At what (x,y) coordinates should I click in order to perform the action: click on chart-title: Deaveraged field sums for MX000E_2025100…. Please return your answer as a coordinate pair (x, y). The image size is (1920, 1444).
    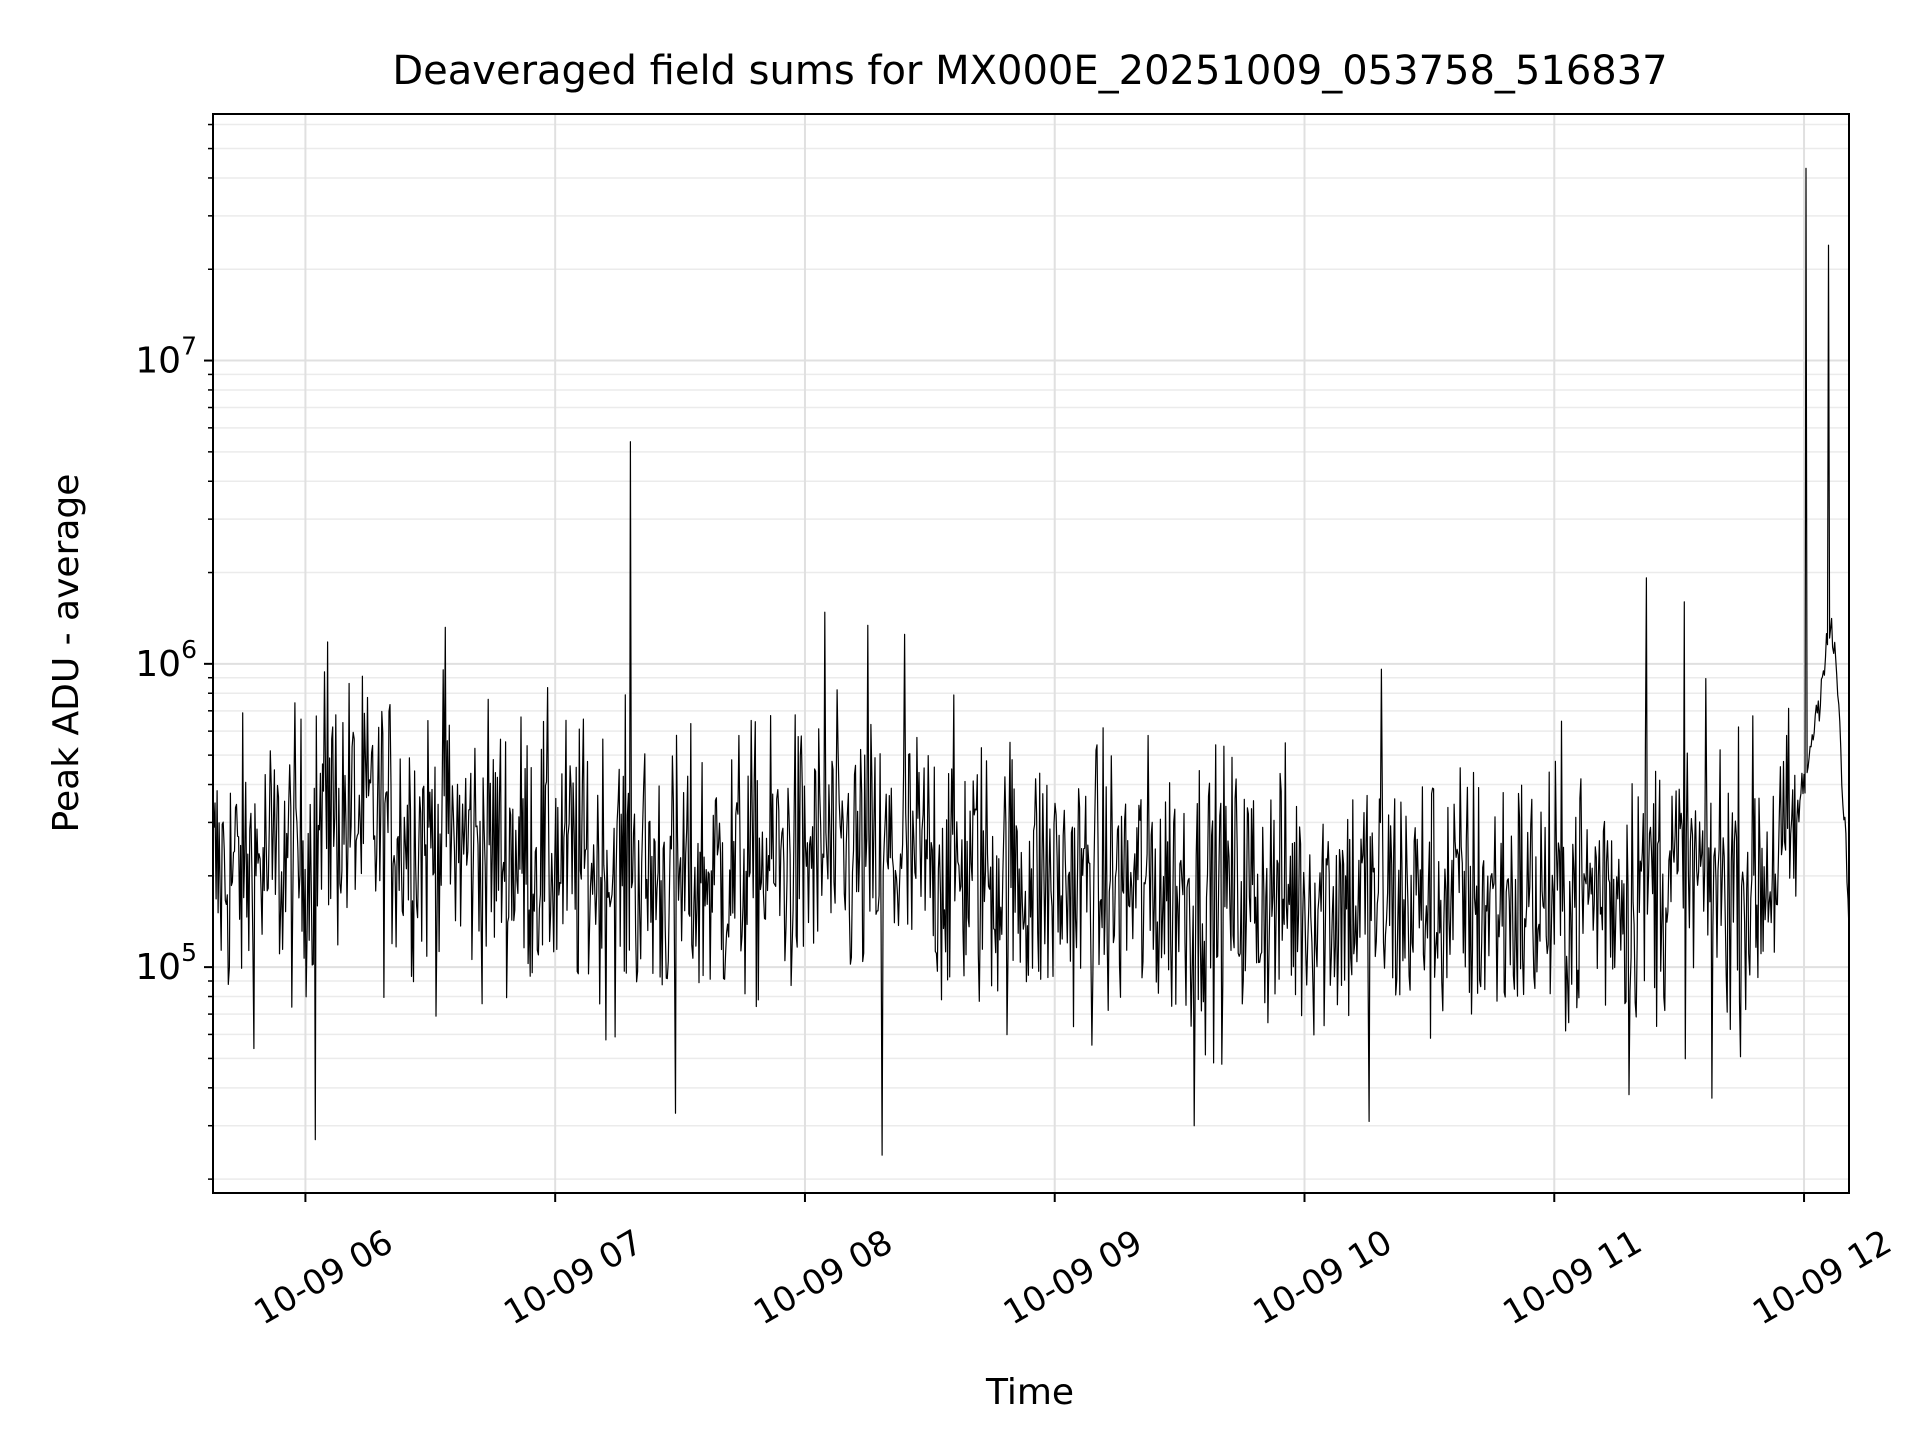
    Looking at the image, I should click on (1029, 71).